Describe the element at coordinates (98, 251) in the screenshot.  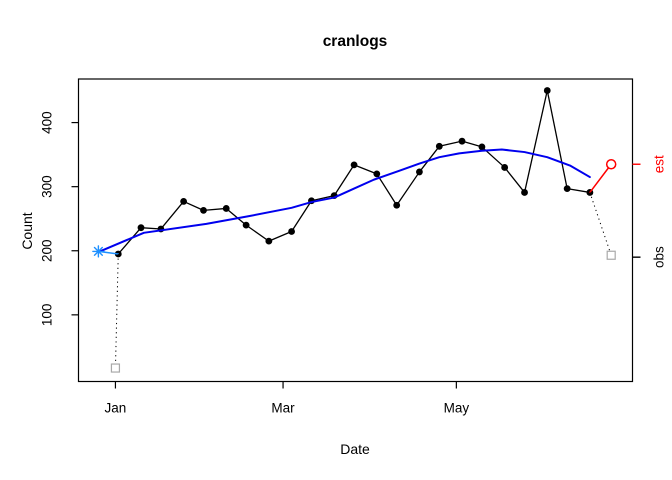
I see `start-estimate-star-stroke` at that location.